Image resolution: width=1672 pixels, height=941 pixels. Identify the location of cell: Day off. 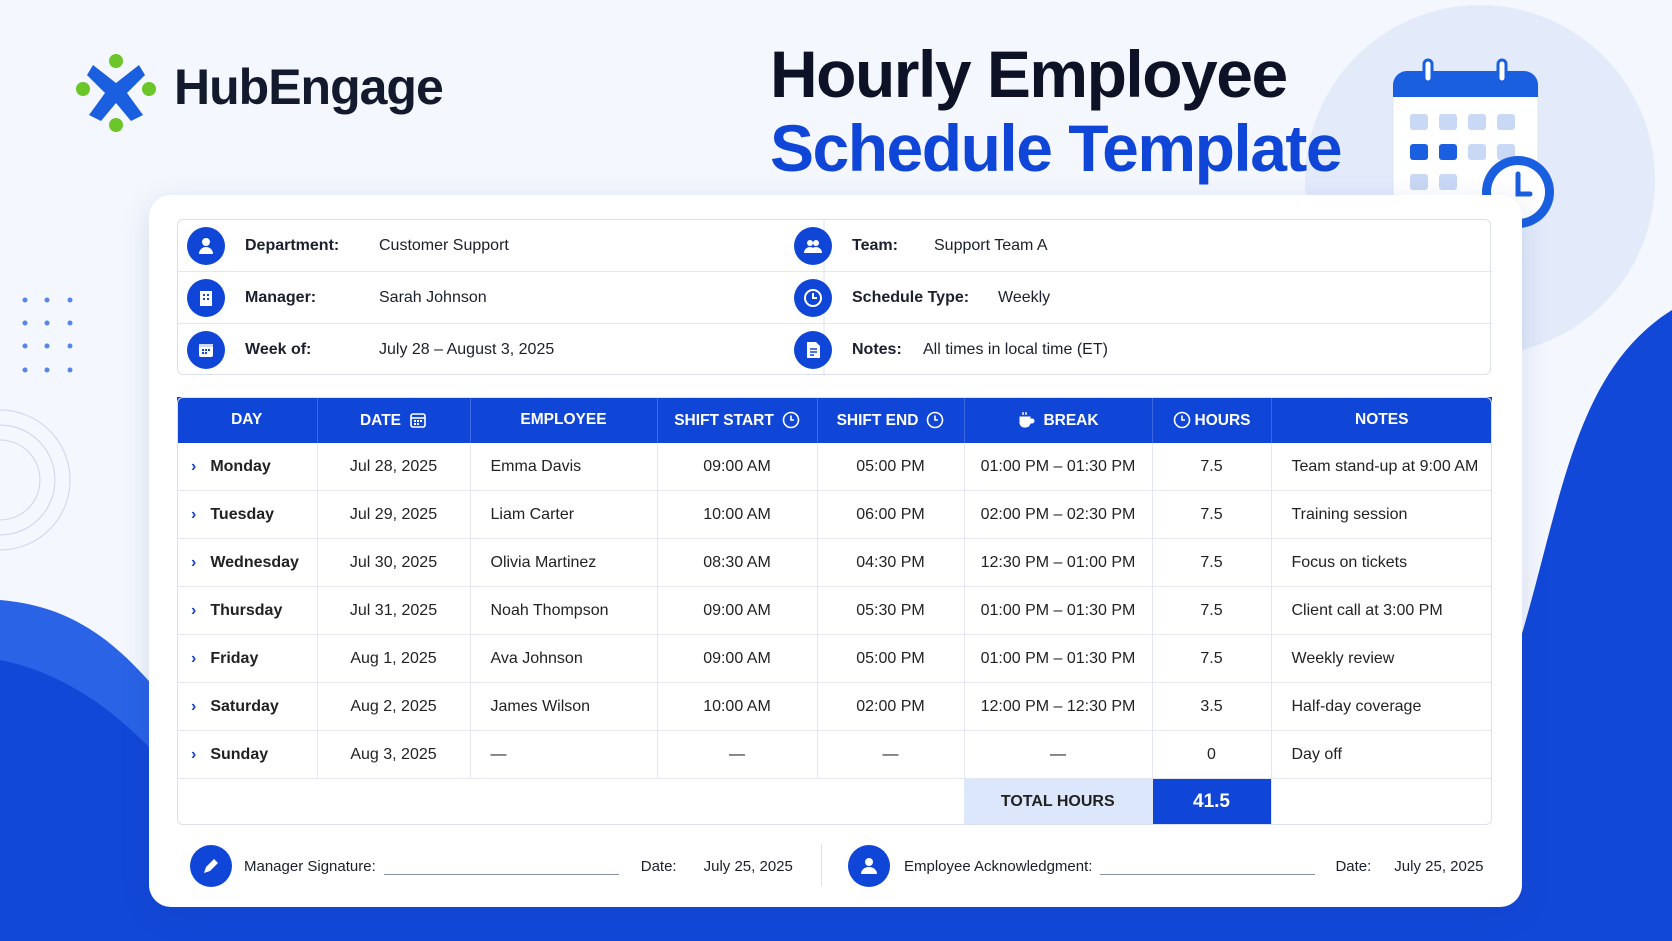
(1381, 754).